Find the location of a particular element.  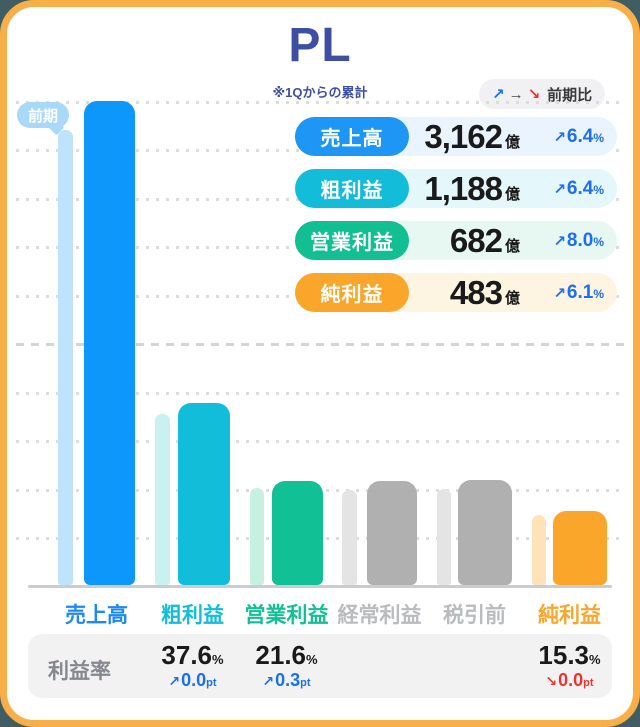

bar-current-sales is located at coordinates (109, 343).